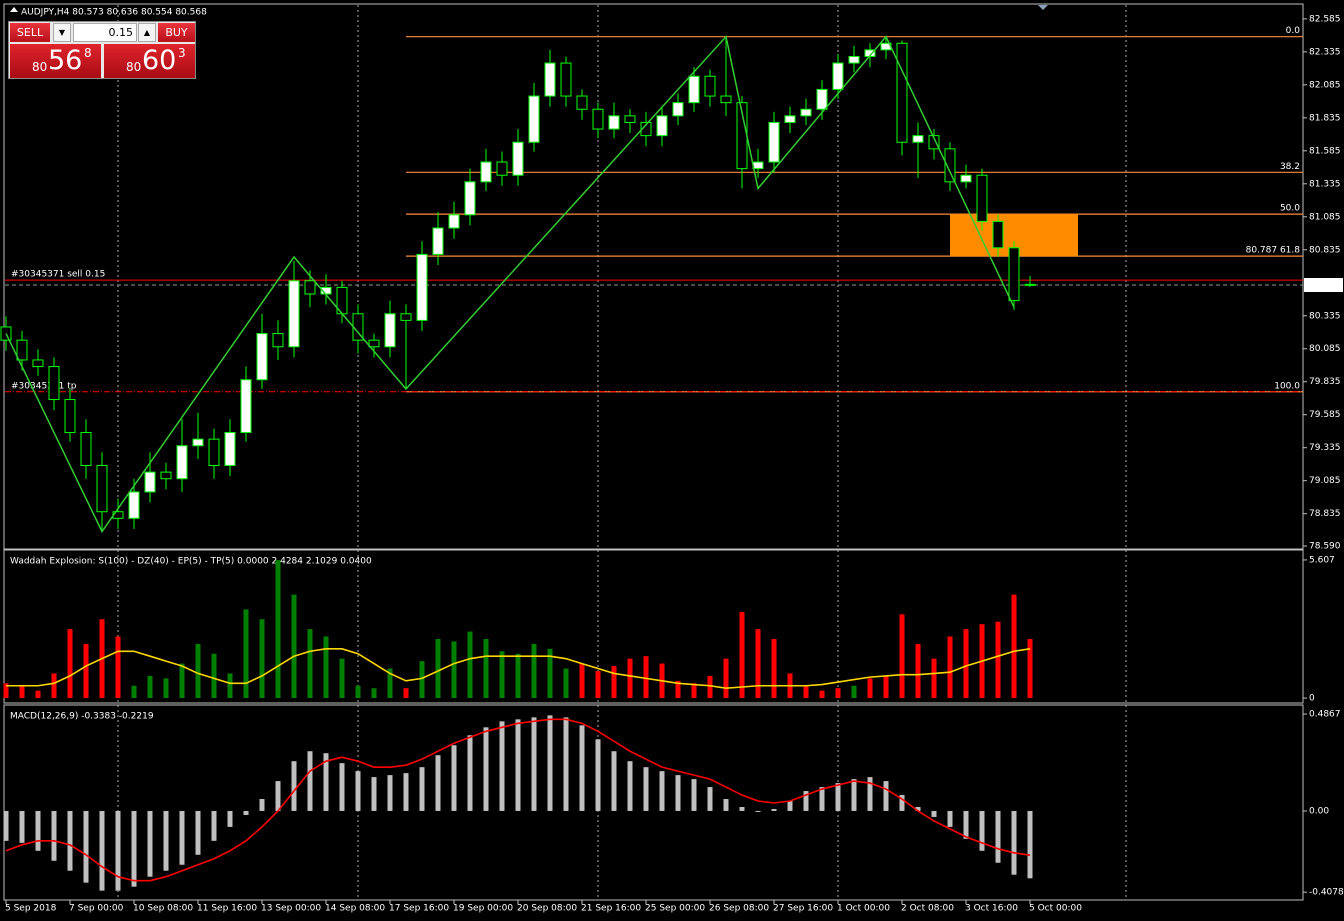 Image resolution: width=1344 pixels, height=921 pixels. What do you see at coordinates (291, 909) in the screenshot?
I see `x-tick-label: 13 Sep 00:00` at bounding box center [291, 909].